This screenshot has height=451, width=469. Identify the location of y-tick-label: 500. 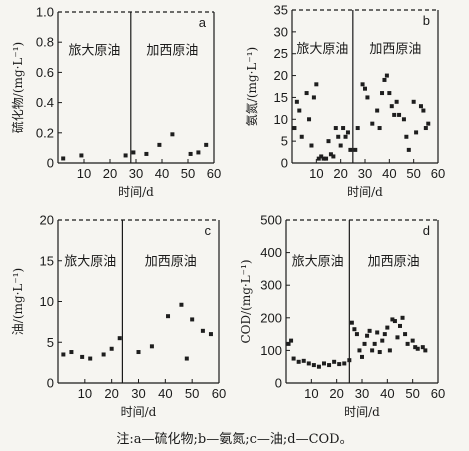
(271, 220).